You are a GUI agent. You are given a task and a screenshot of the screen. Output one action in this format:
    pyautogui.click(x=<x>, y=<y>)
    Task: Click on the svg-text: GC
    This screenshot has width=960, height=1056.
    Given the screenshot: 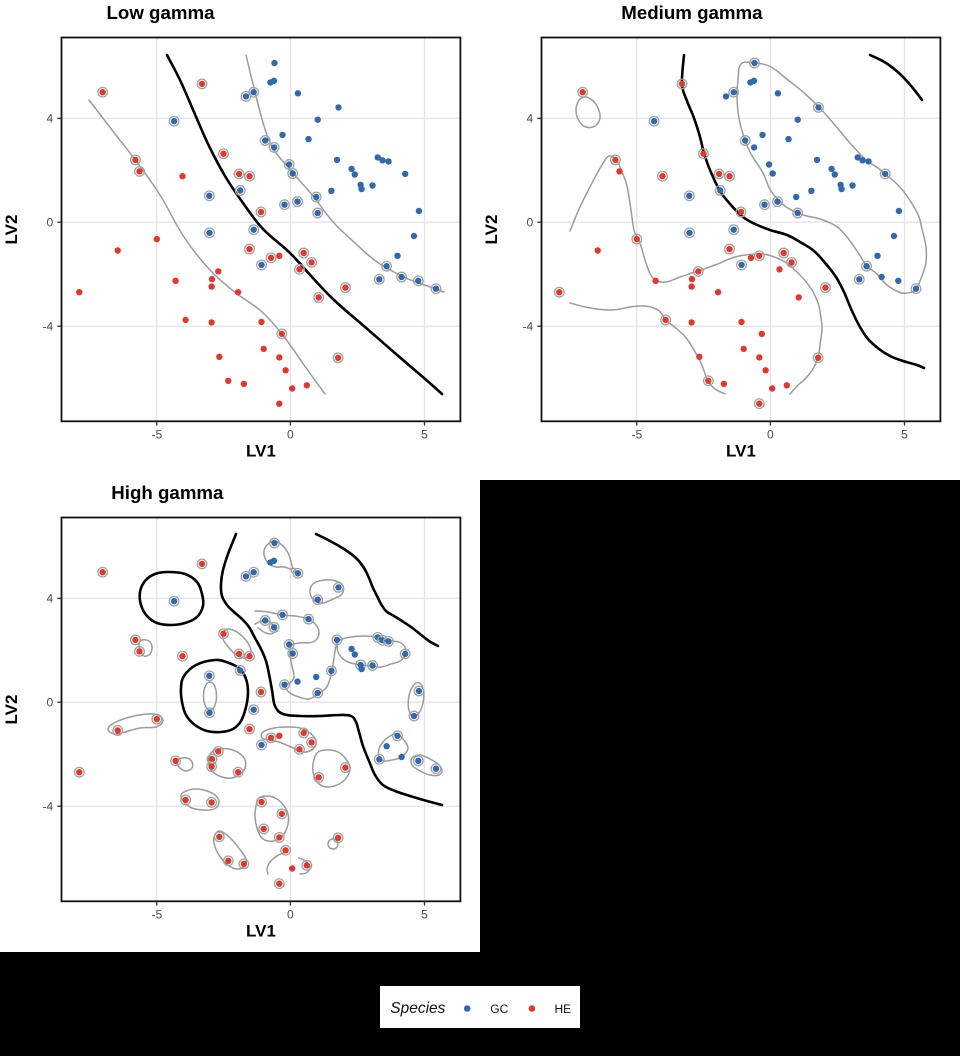 What is the action you would take?
    pyautogui.click(x=499, y=1009)
    